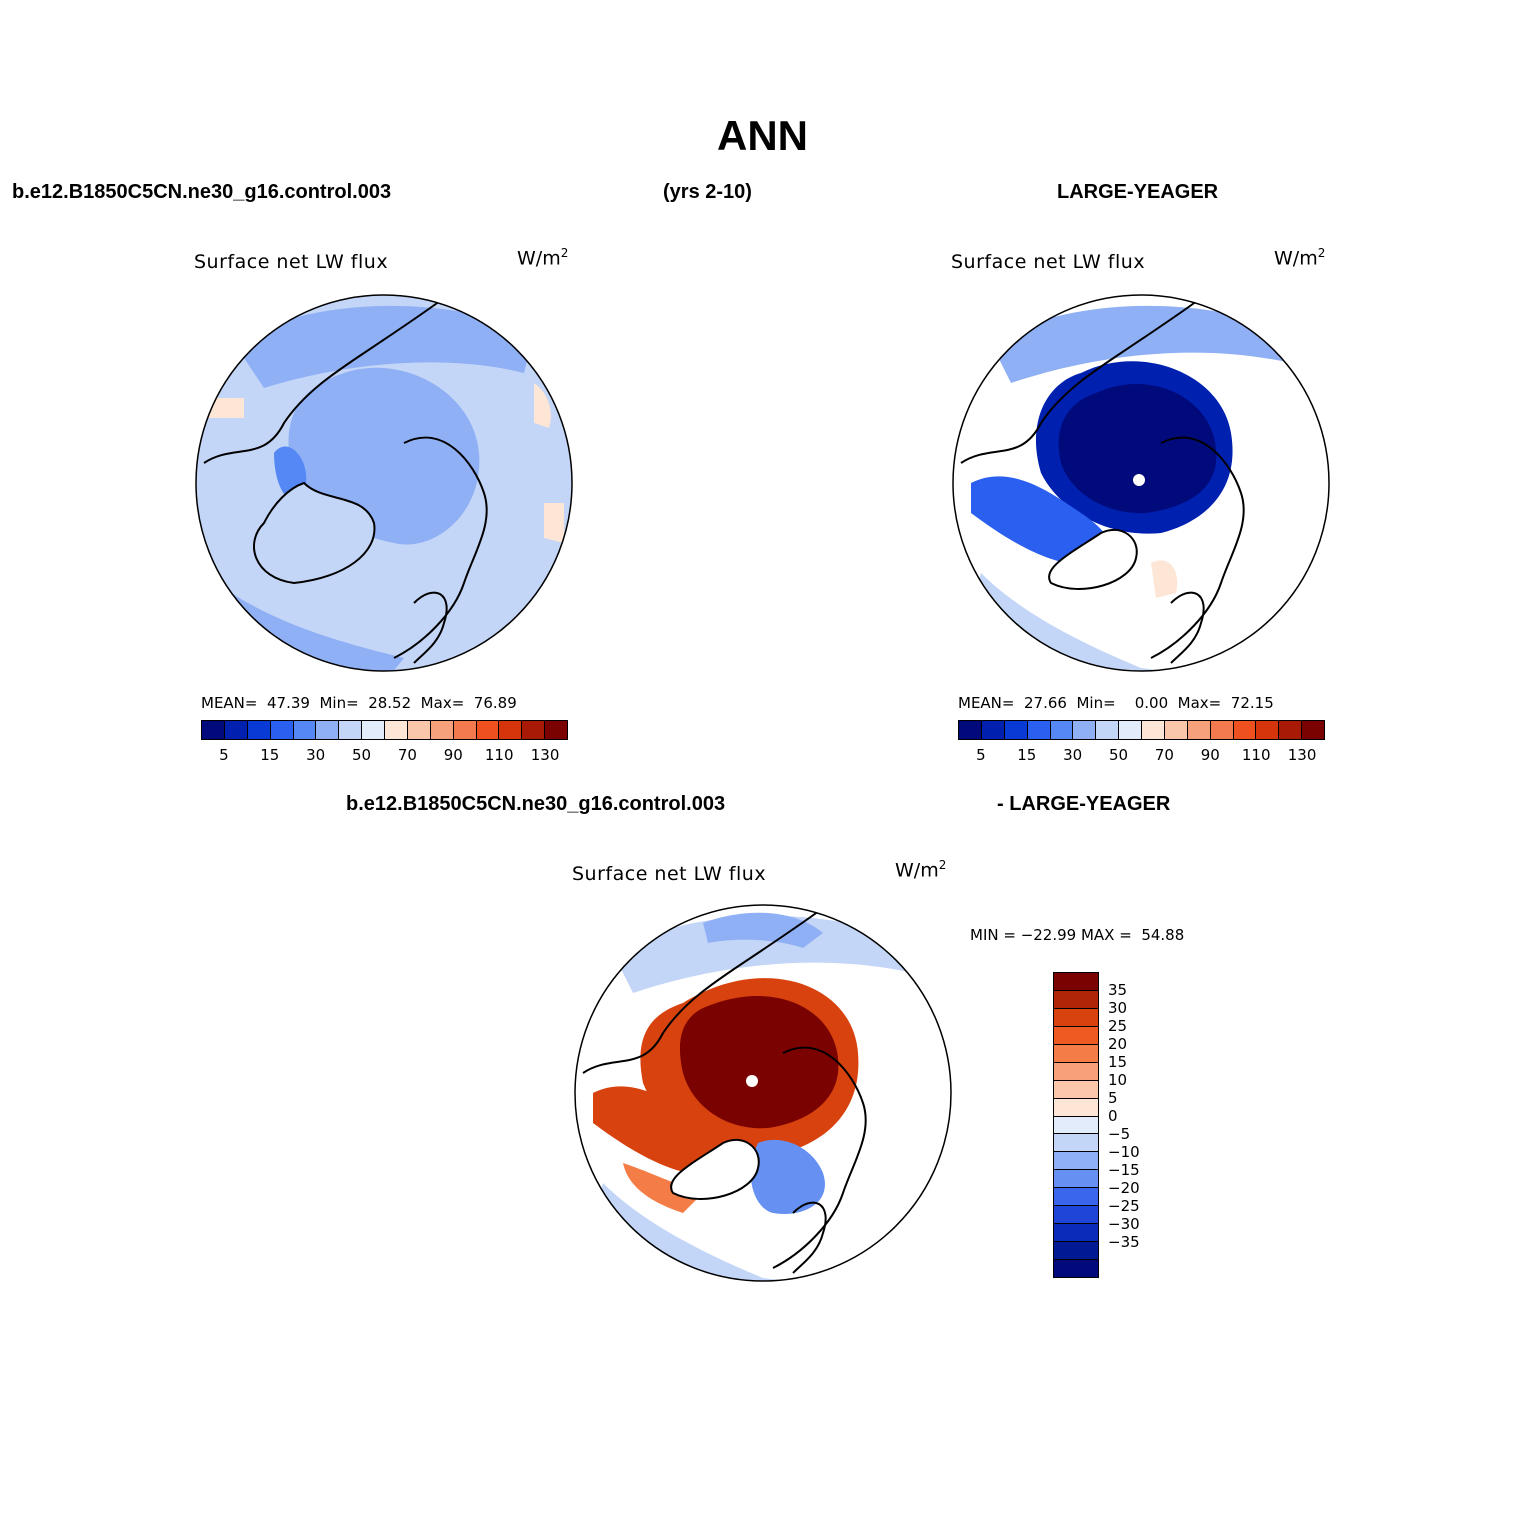 The height and width of the screenshot is (1525, 1525). What do you see at coordinates (1093, 559) in the screenshot?
I see `panel2-greenland-land` at bounding box center [1093, 559].